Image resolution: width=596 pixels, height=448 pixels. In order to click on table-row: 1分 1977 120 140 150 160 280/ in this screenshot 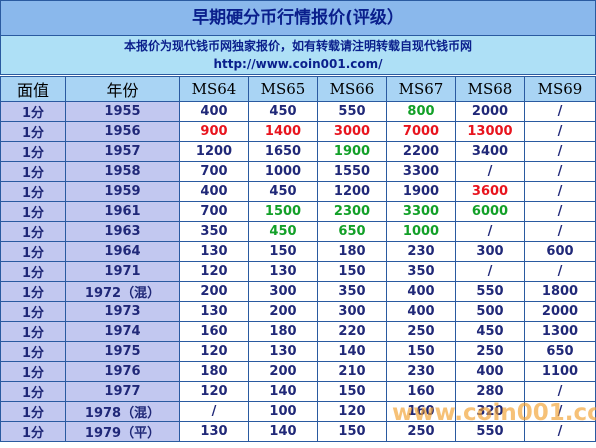, I will do `click(298, 391)`.